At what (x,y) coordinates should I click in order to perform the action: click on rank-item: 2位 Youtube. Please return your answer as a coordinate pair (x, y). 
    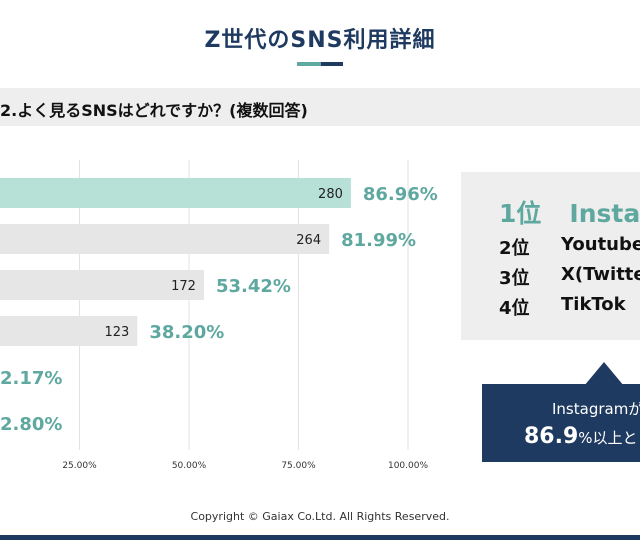
    Looking at the image, I should click on (569, 247).